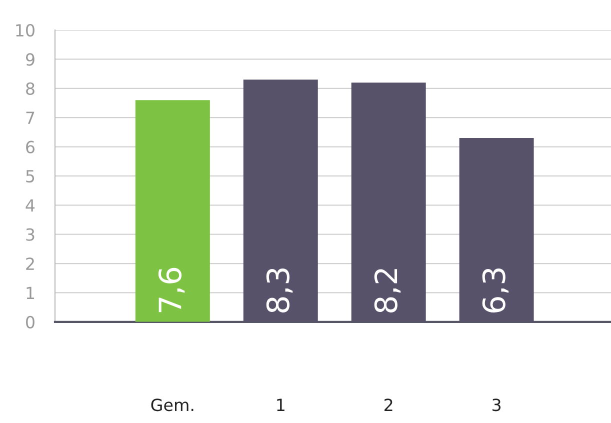 This screenshot has width=611, height=423. I want to click on y-tick-label: 6, so click(30, 147).